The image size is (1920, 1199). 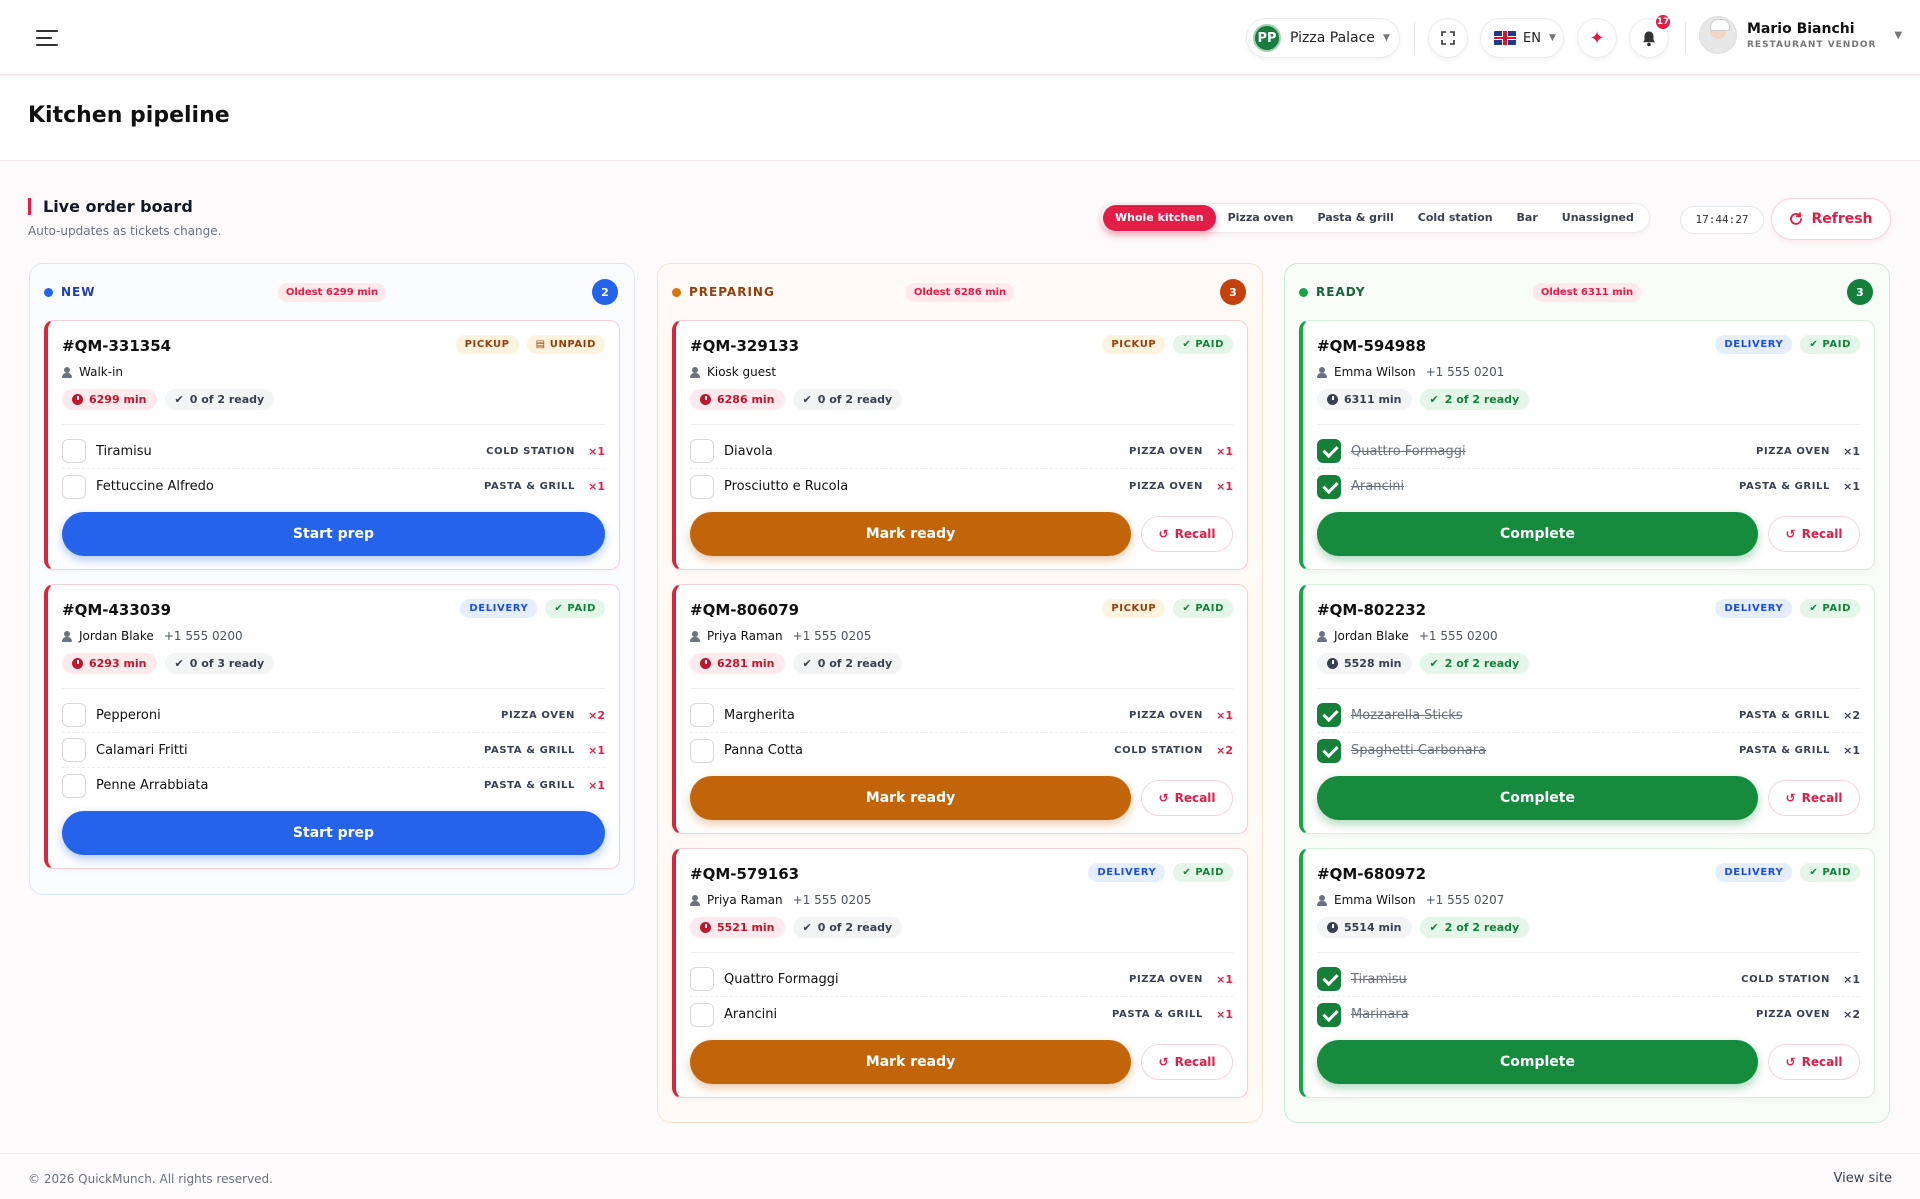 I want to click on item-name: Marinara, so click(x=1380, y=1014).